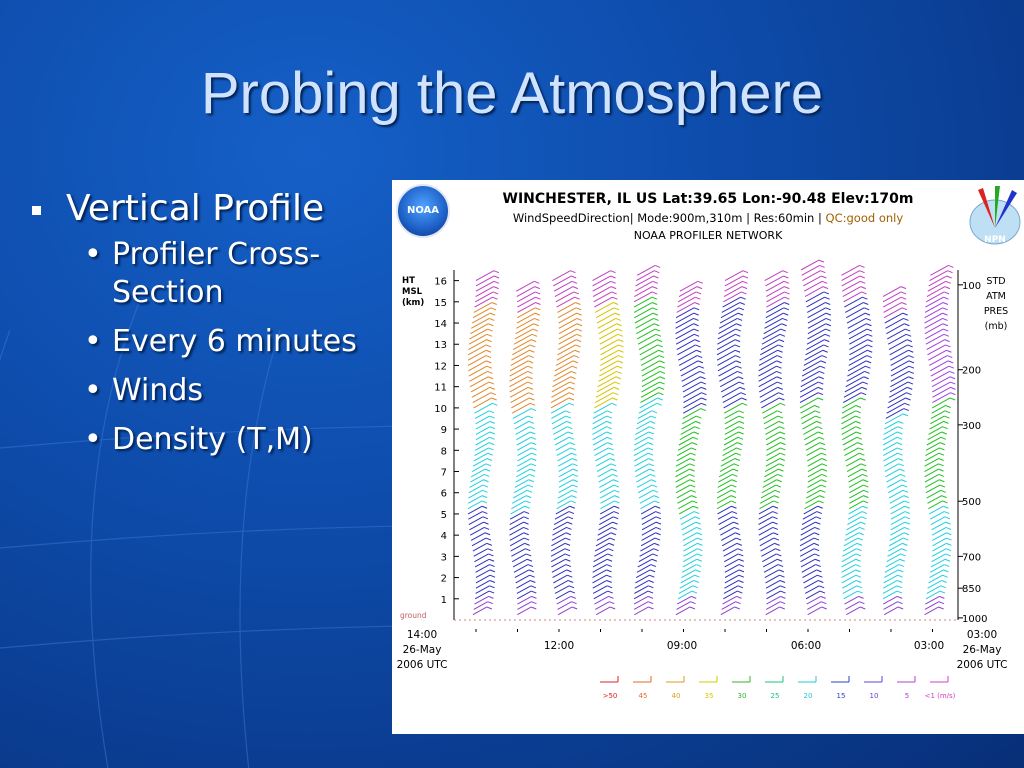 The width and height of the screenshot is (1024, 768). What do you see at coordinates (422, 635) in the screenshot?
I see `x-left-time-label: 14:00` at bounding box center [422, 635].